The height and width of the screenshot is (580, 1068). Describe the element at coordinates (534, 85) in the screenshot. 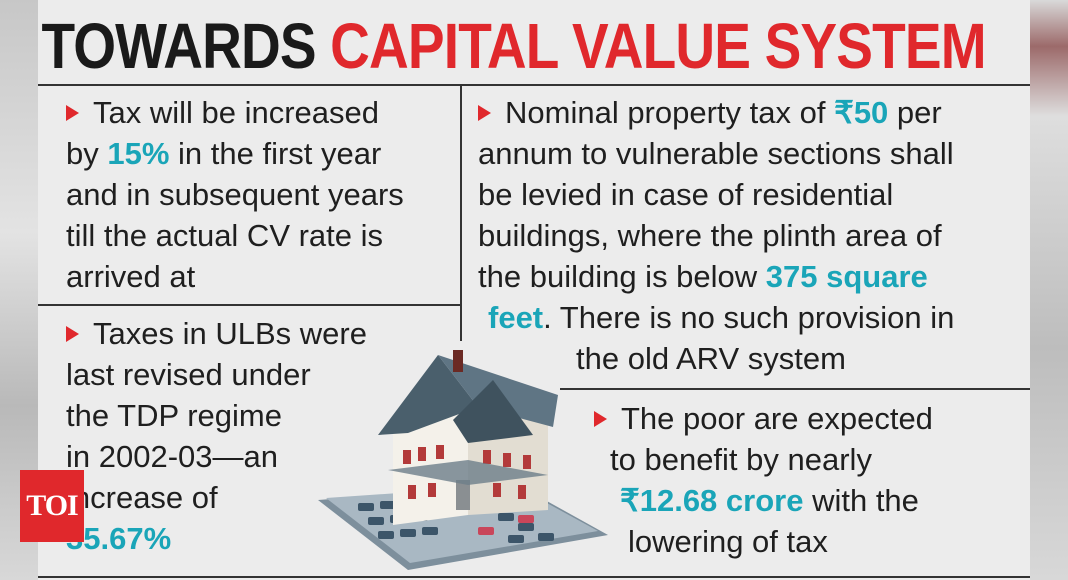

I see `rule-top` at that location.